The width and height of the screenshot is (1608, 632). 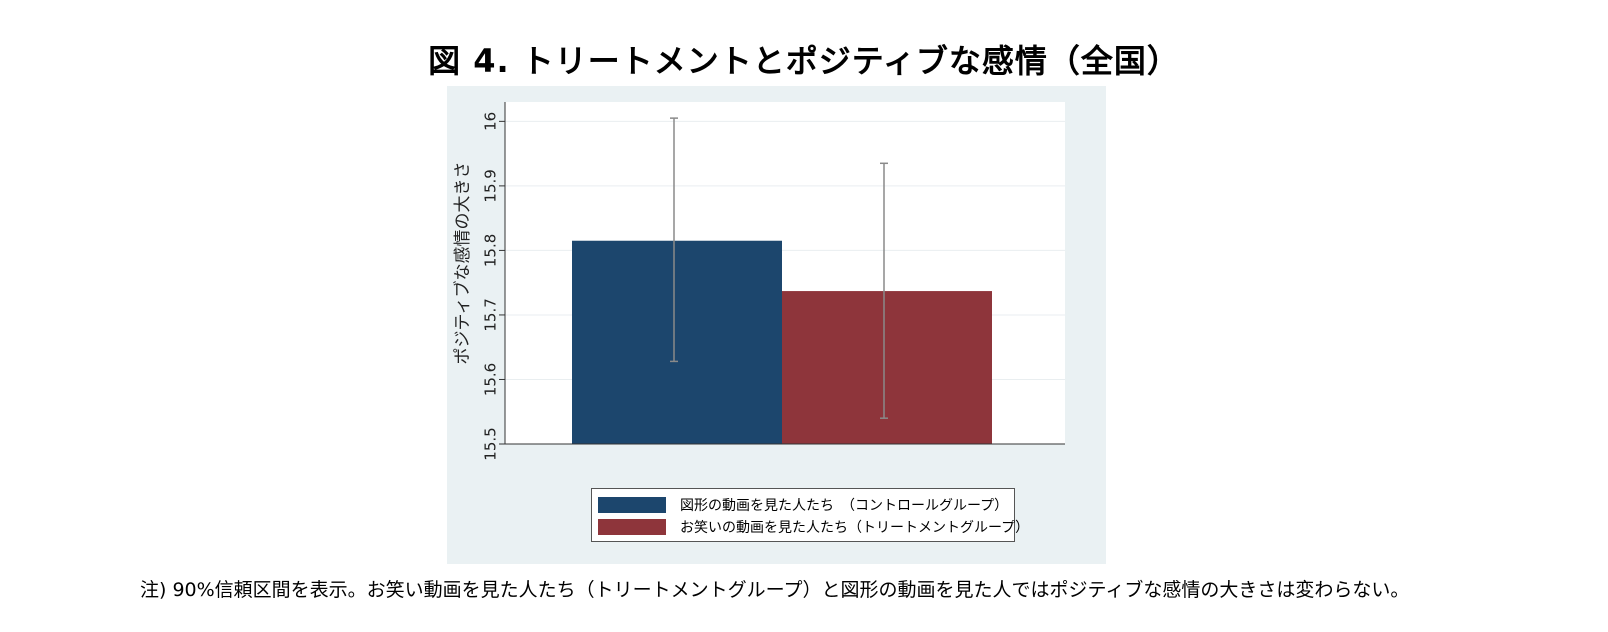 What do you see at coordinates (491, 379) in the screenshot?
I see `y-tick-label: 15.6` at bounding box center [491, 379].